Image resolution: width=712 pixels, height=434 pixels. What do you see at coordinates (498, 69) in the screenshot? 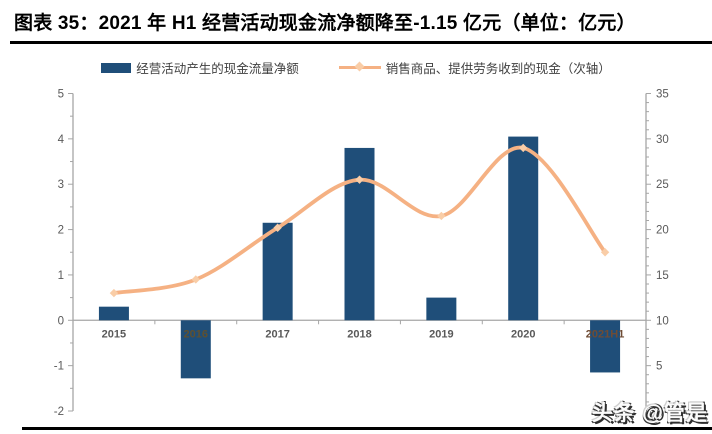
I see `legend-label-line-series: 销售商品、提供劳务收到的现金（次轴）` at bounding box center [498, 69].